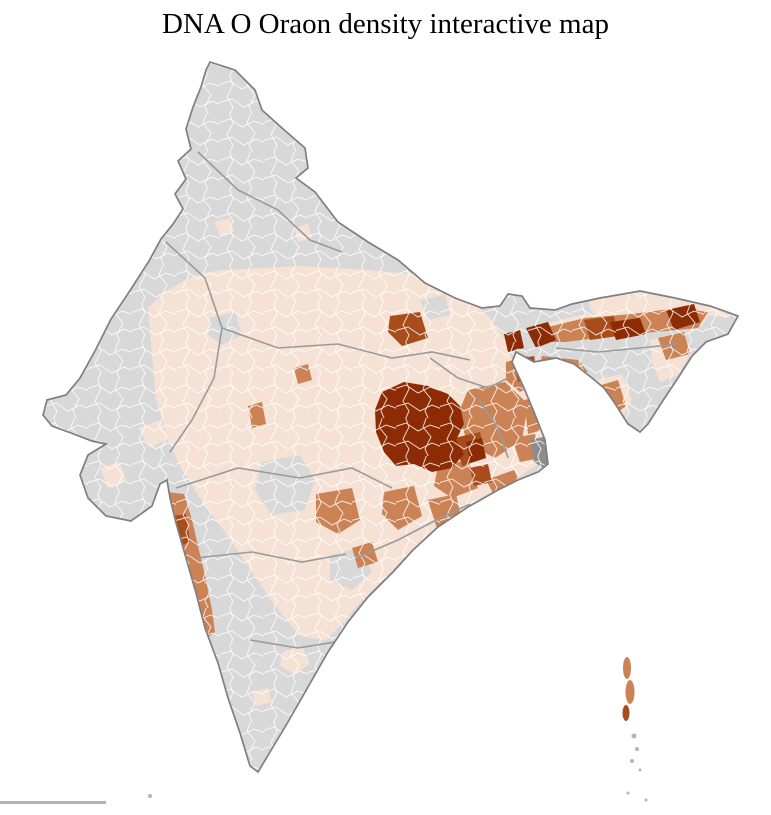  What do you see at coordinates (385, 24) in the screenshot?
I see `map-title: DNA O Oraon density interactive map` at bounding box center [385, 24].